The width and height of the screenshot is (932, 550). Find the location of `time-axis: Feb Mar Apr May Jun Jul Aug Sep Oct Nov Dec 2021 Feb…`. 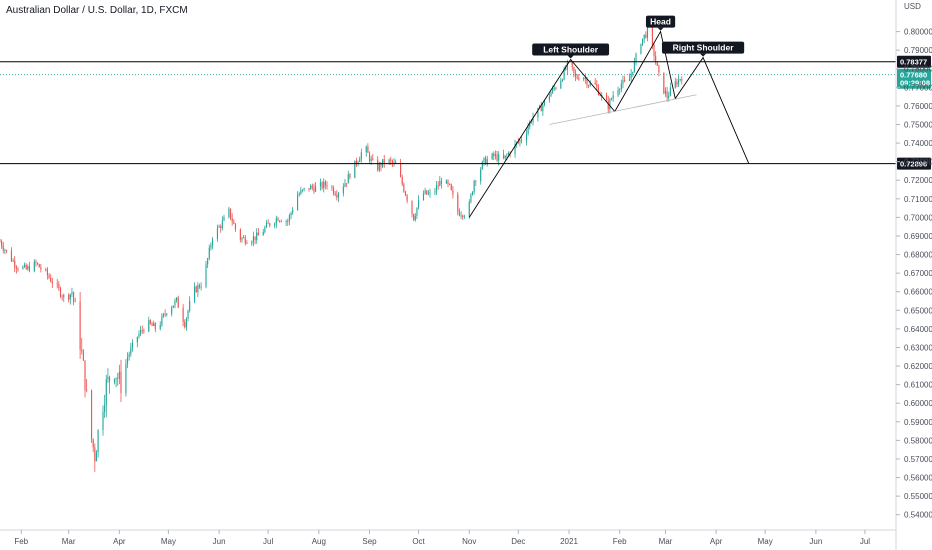

time-axis: Feb Mar Apr May Jun Jul Aug Sep Oct Nov Dec 2021 Feb… is located at coordinates (448, 537).